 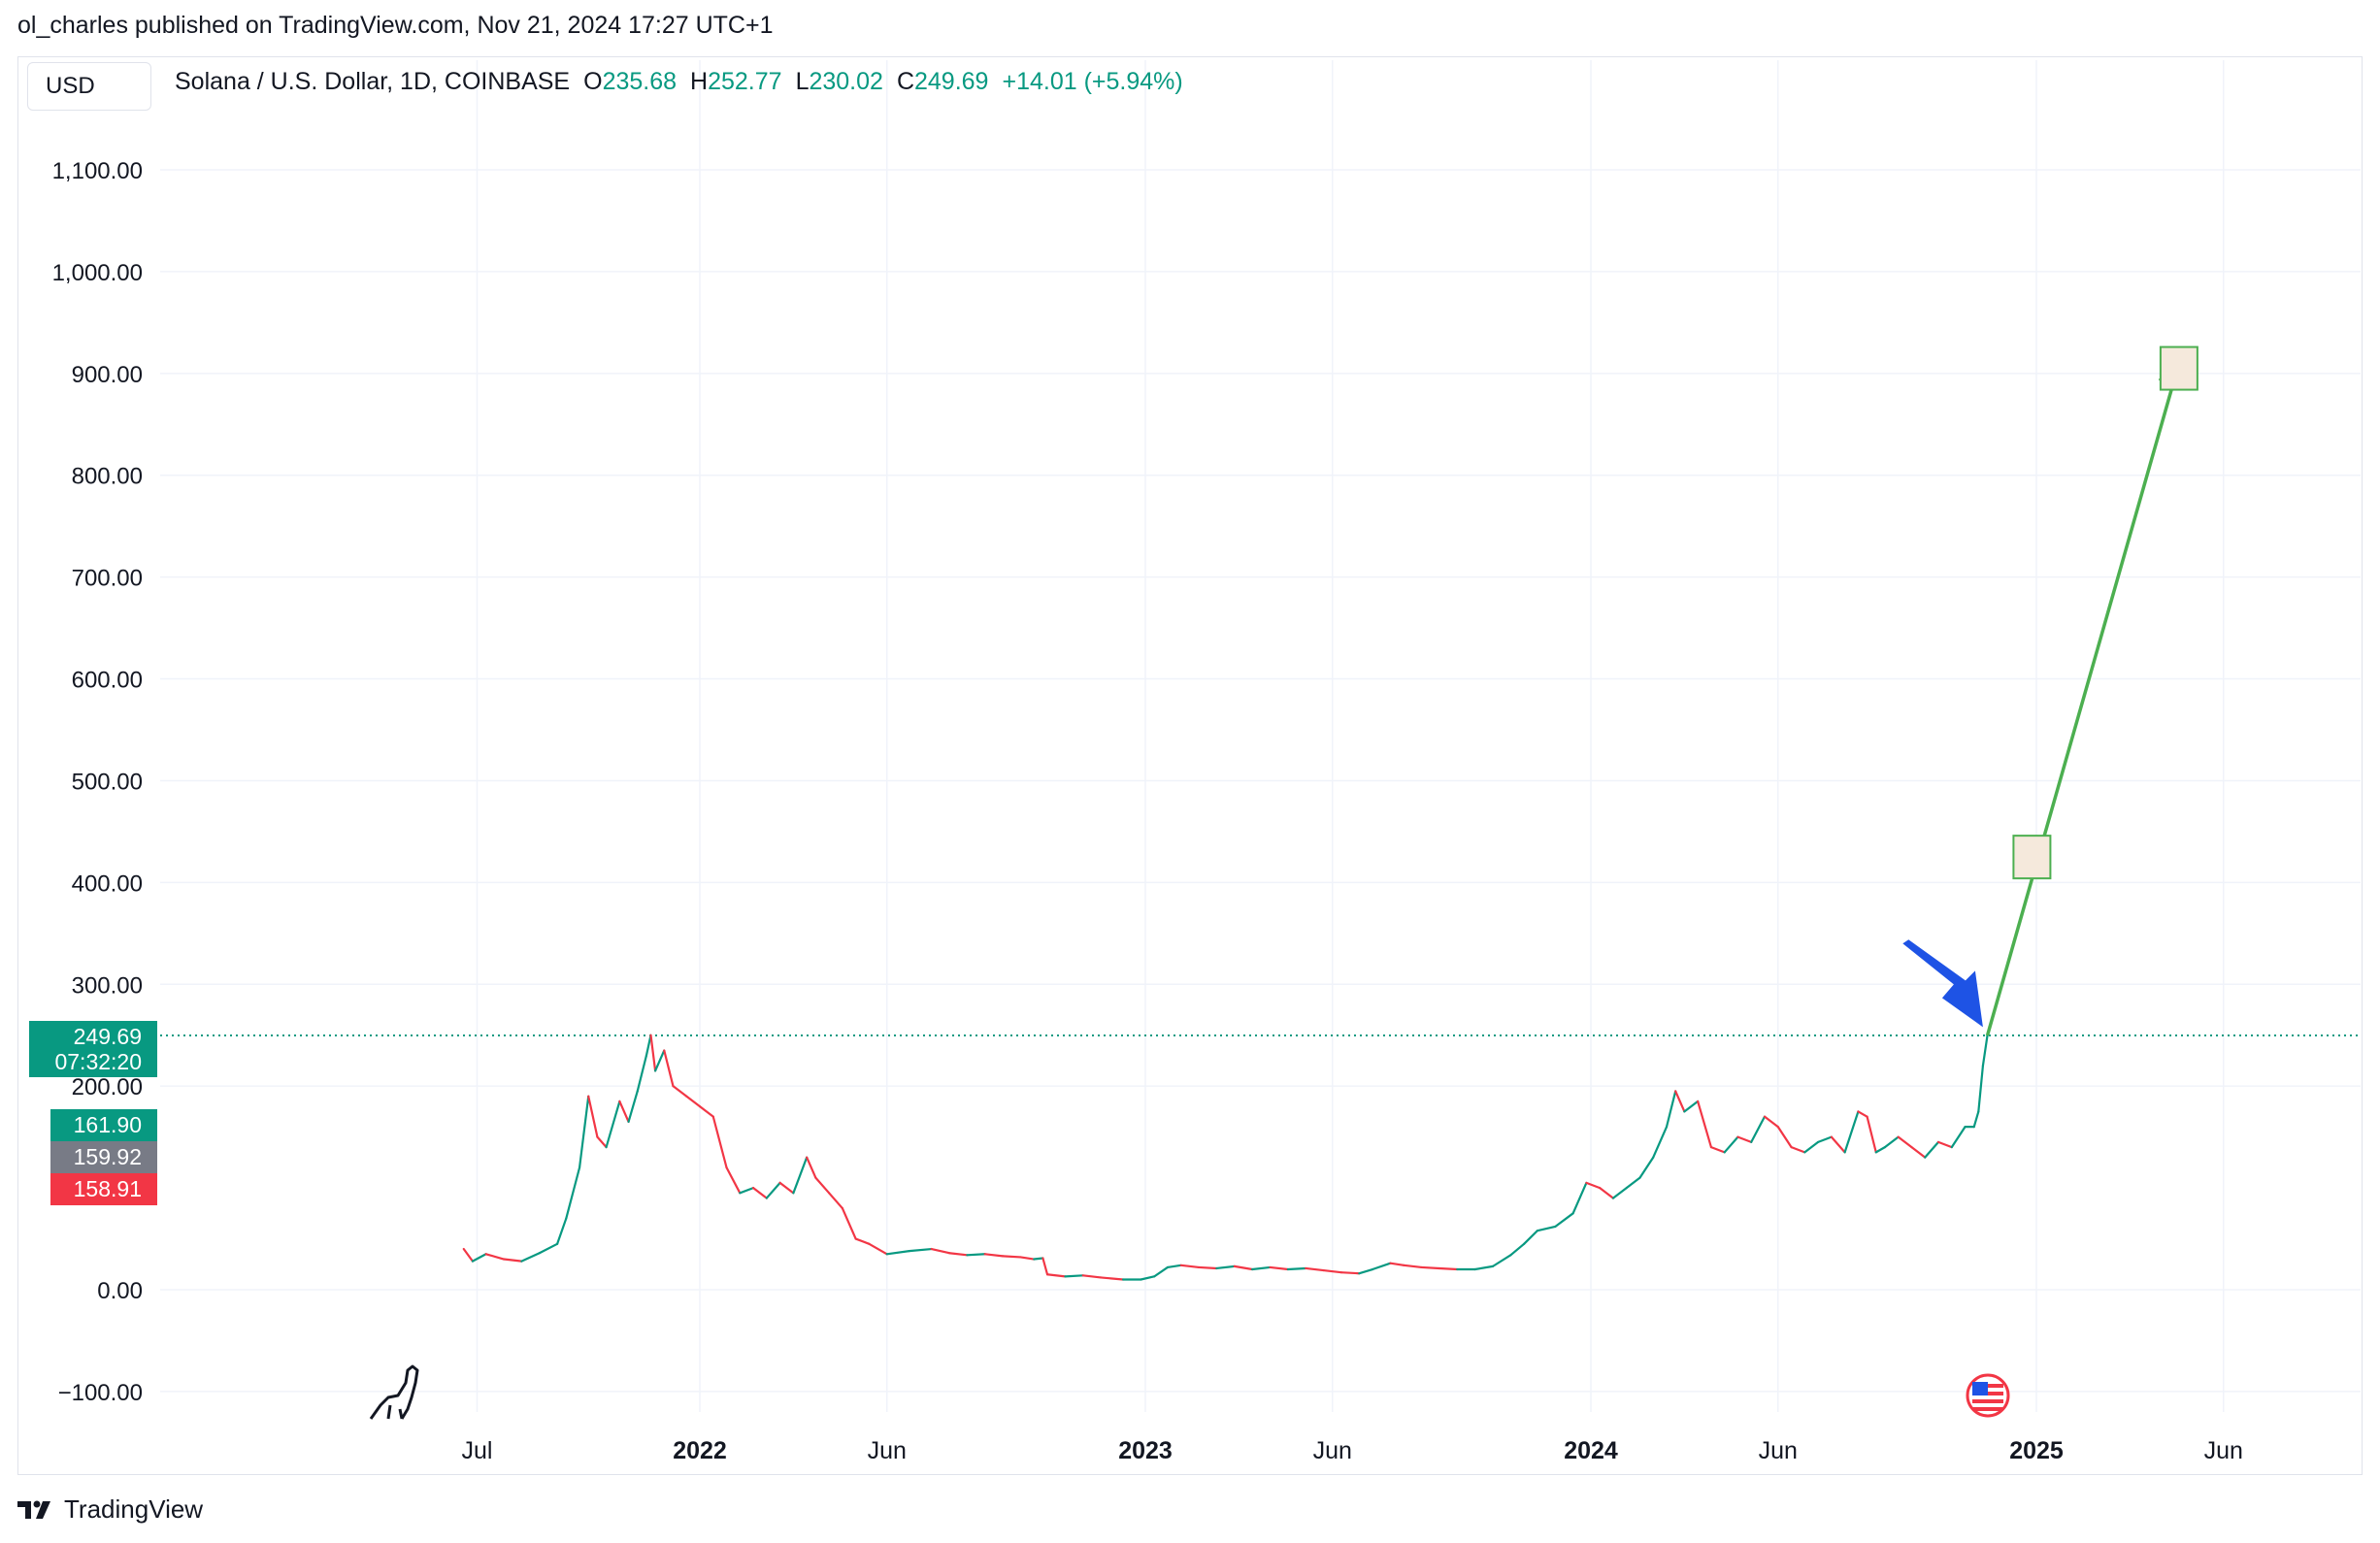 I want to click on tradingview-logo: TradingView, so click(x=110, y=1509).